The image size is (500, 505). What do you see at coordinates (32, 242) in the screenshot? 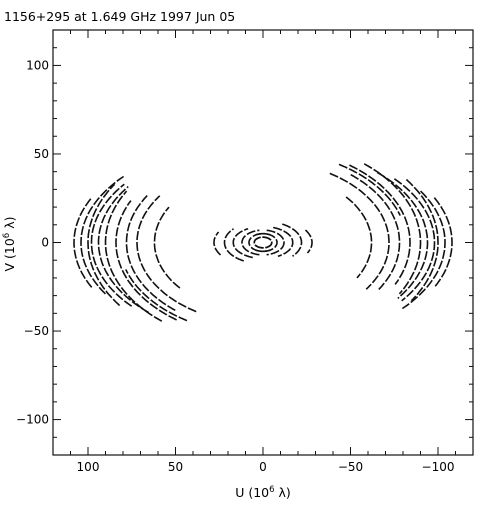
I see `y-tick-labels: 100 50 0 −50 −100` at bounding box center [32, 242].